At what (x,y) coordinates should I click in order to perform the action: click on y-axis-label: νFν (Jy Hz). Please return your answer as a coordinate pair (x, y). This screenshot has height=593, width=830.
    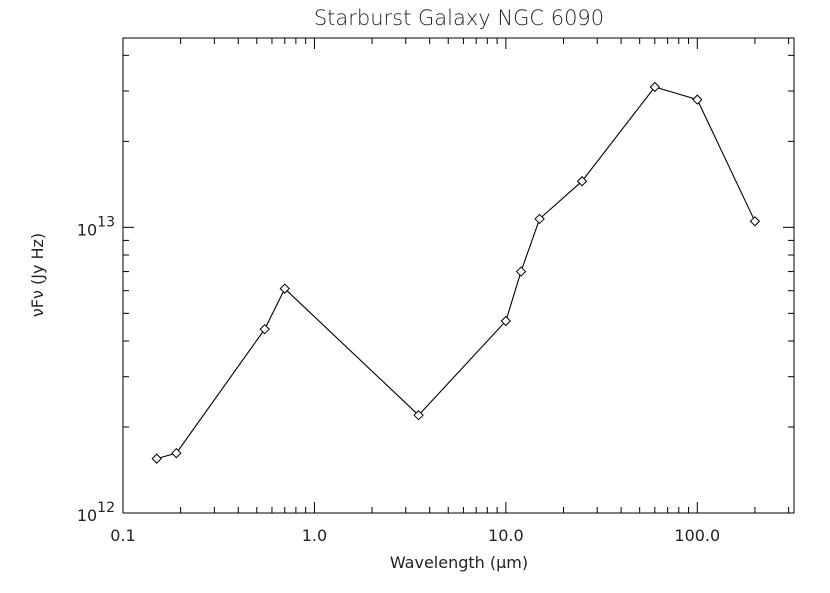
    Looking at the image, I should click on (37, 275).